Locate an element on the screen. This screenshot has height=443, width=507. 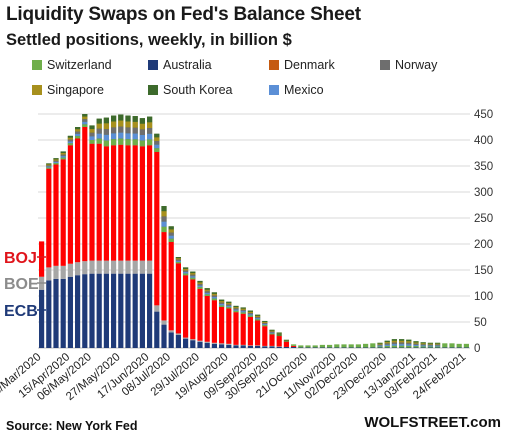
legend-item-switzerland: Switzerland is located at coordinates (72, 65).